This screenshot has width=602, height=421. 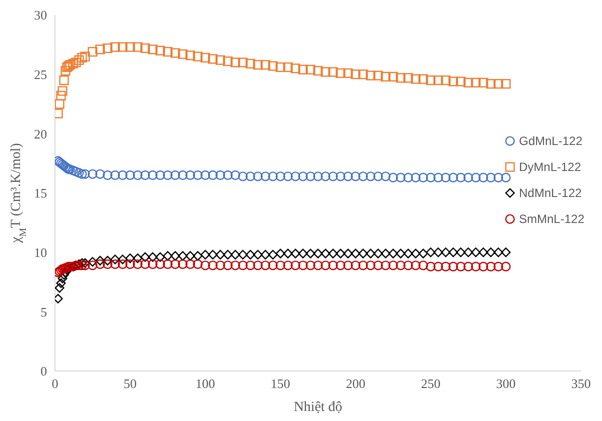 What do you see at coordinates (430, 384) in the screenshot?
I see `x-tick-label: 250` at bounding box center [430, 384].